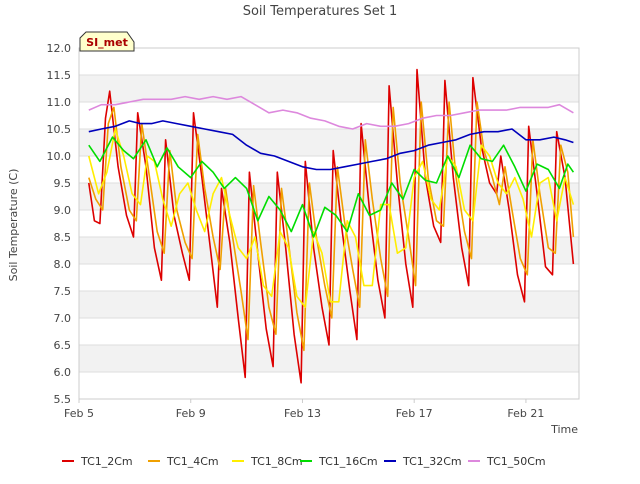 Image resolution: width=640 pixels, height=484 pixels. Describe the element at coordinates (63, 183) in the screenshot. I see `y-tick-label: 9.5` at that location.